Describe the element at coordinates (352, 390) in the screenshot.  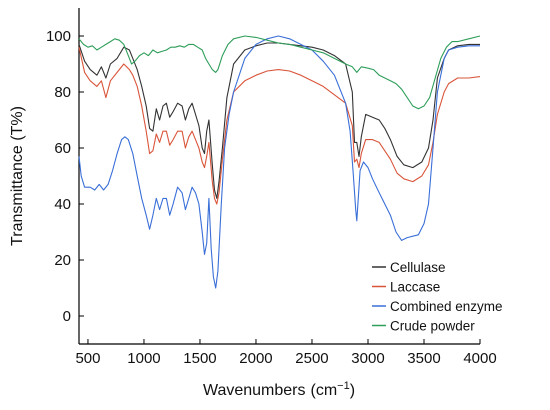
I see `x-axis-title-close: )` at that location.